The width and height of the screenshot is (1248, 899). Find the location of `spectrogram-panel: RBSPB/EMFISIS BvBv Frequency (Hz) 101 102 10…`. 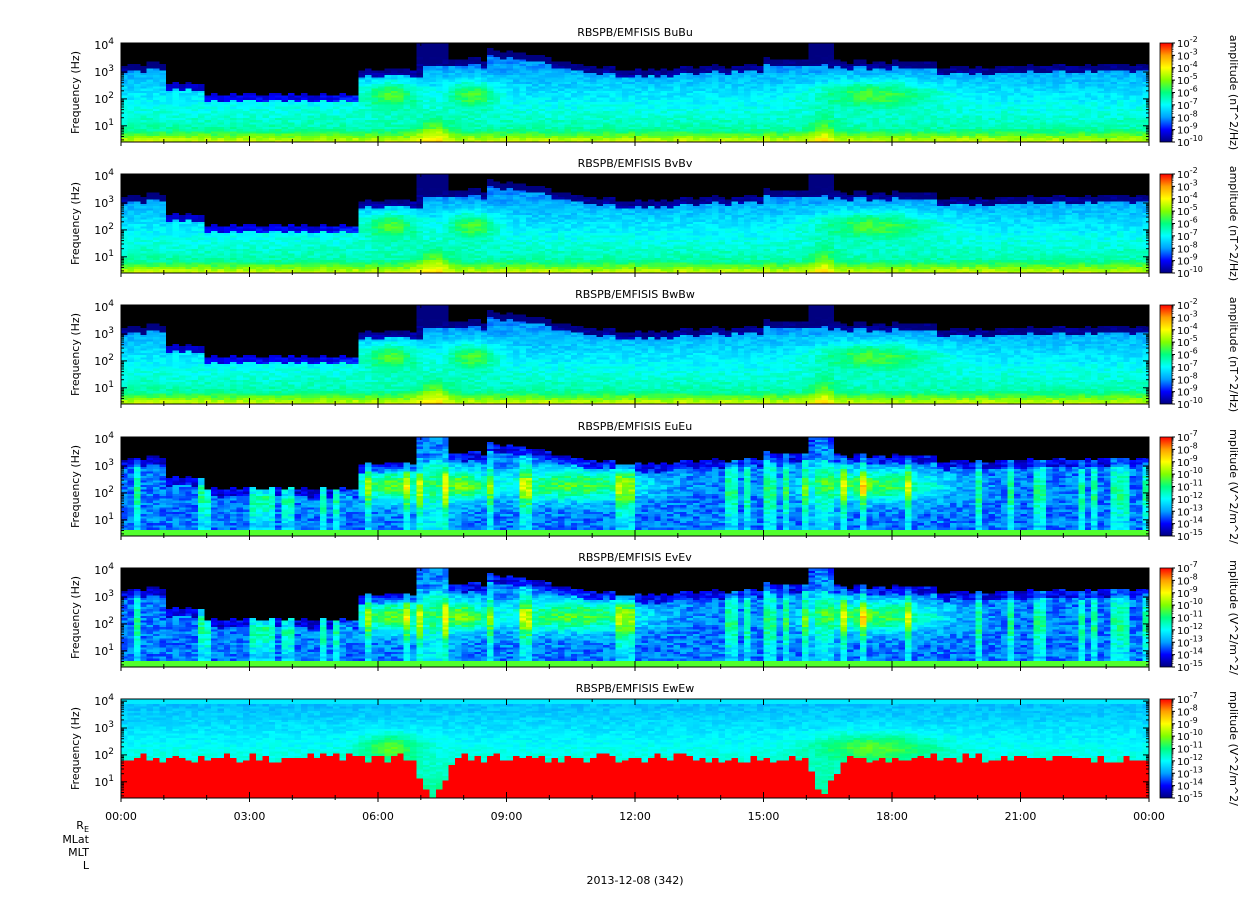

spectrogram-panel: RBSPB/EMFISIS BvBv Frequency (Hz) 101 102 10… is located at coordinates (654, 219).